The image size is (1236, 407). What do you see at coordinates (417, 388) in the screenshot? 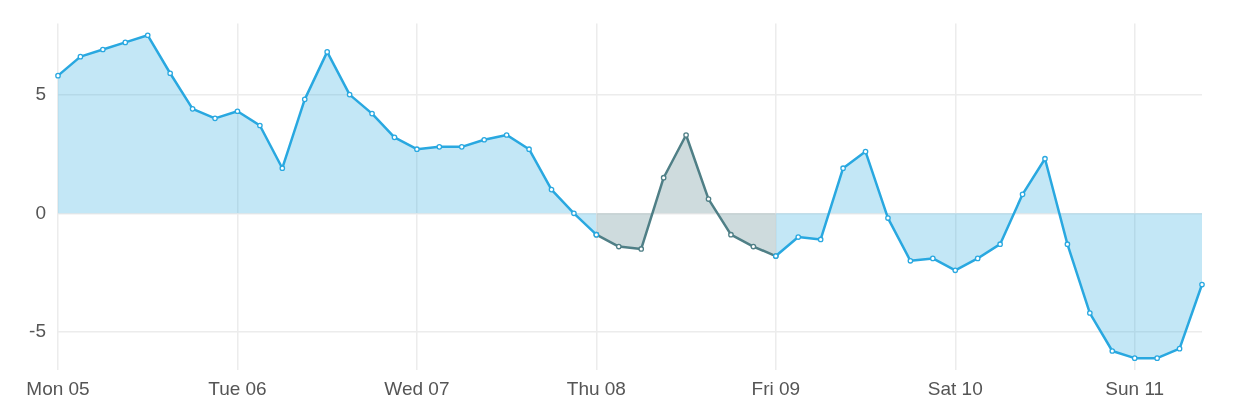
I see `x-tick-label: Wed 07` at bounding box center [417, 388].